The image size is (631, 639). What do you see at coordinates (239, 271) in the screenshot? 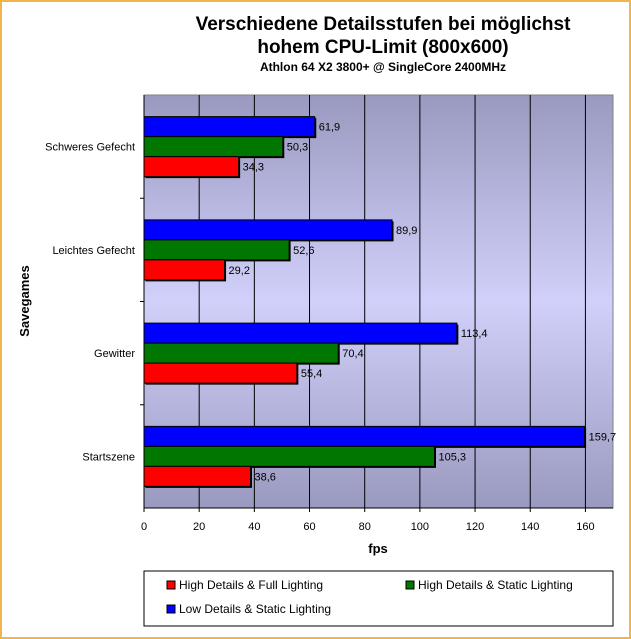
I see `data-label-2-1: 29,2` at bounding box center [239, 271].